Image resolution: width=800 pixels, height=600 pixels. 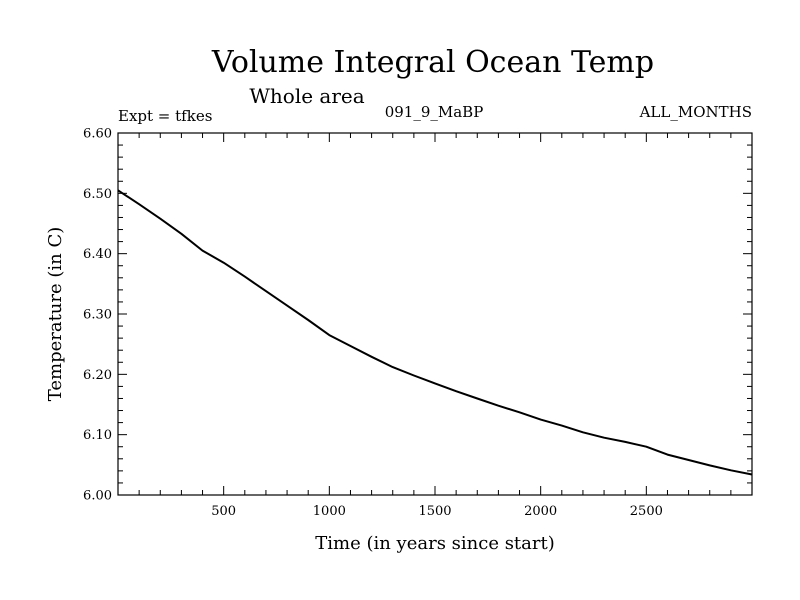 What do you see at coordinates (97, 134) in the screenshot?
I see `y-tick-label: 6.60` at bounding box center [97, 134].